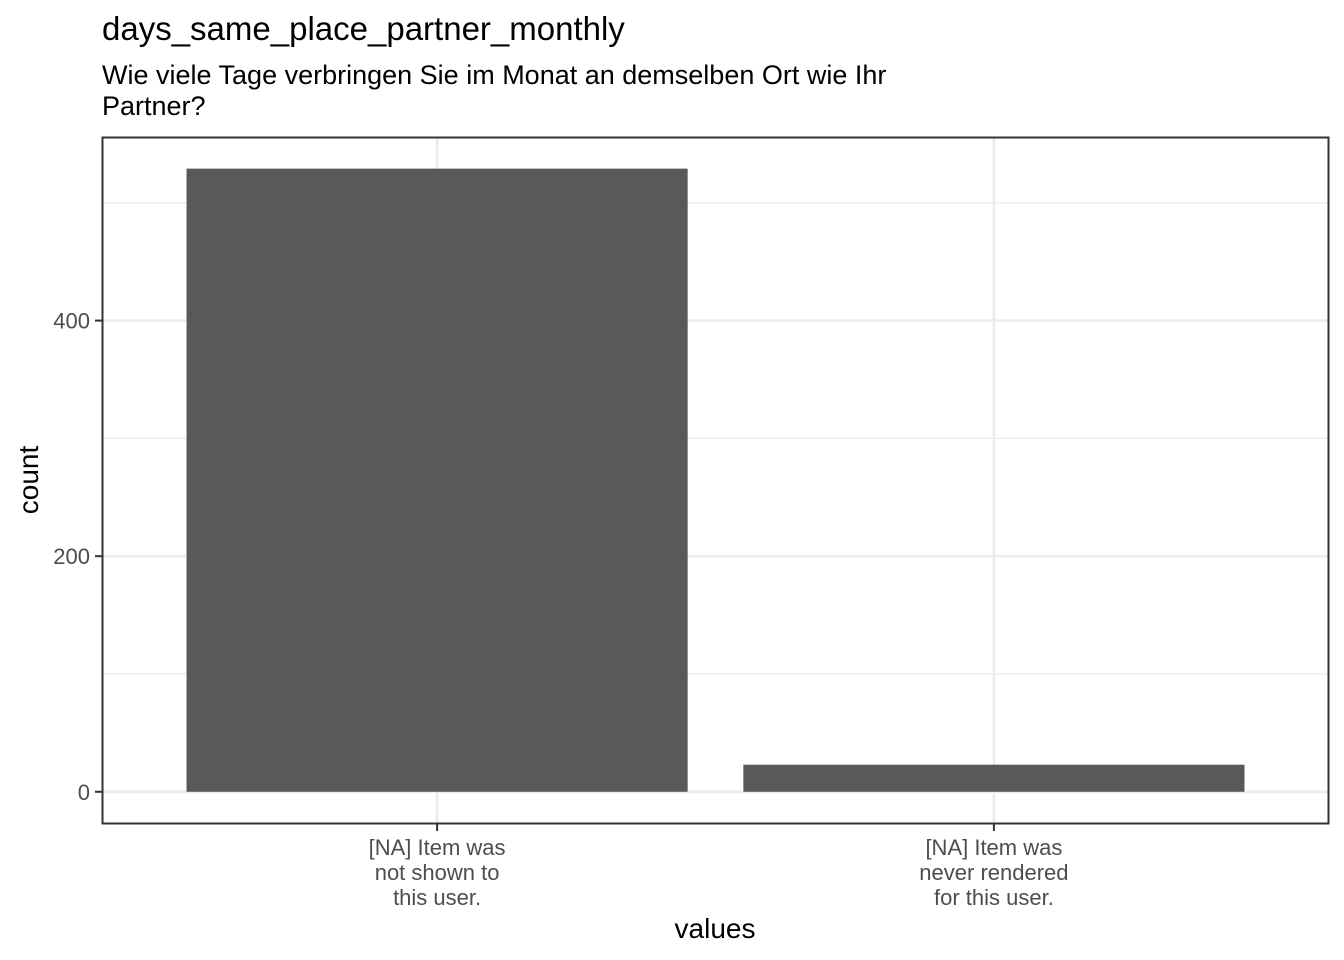 This screenshot has width=1344, height=960. Describe the element at coordinates (28, 480) in the screenshot. I see `y-axis-title: count` at that location.